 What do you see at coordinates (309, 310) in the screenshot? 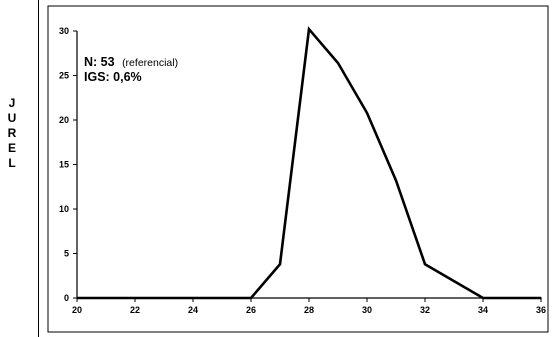
I see `x-tick-label: 28` at bounding box center [309, 310].